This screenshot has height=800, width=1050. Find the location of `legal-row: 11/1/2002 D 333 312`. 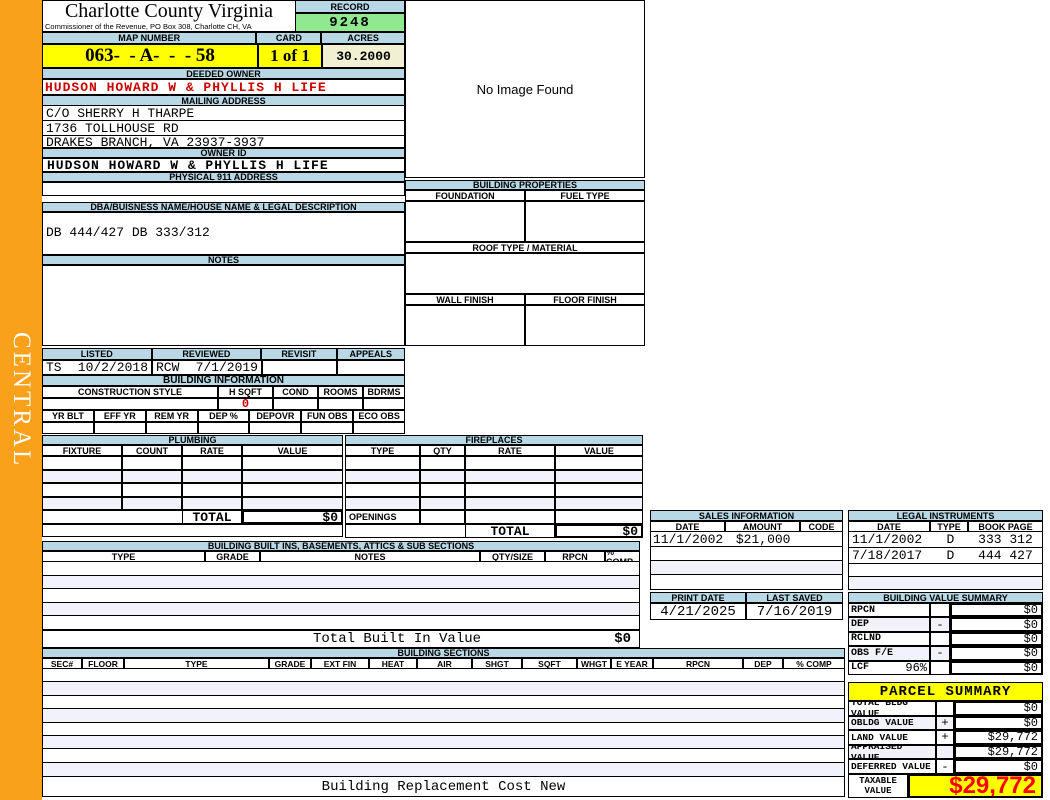

legal-row: 11/1/2002 D 333 312 is located at coordinates (945, 540).